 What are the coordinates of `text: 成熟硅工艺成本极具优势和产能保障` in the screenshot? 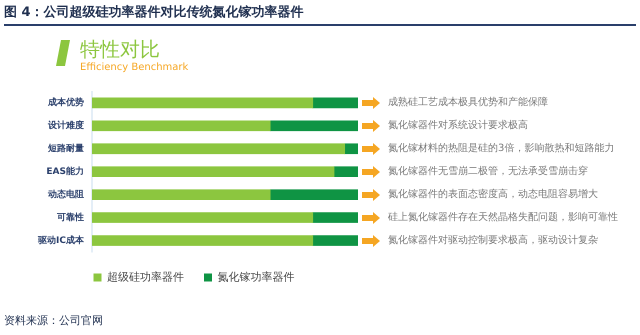 It's located at (468, 102).